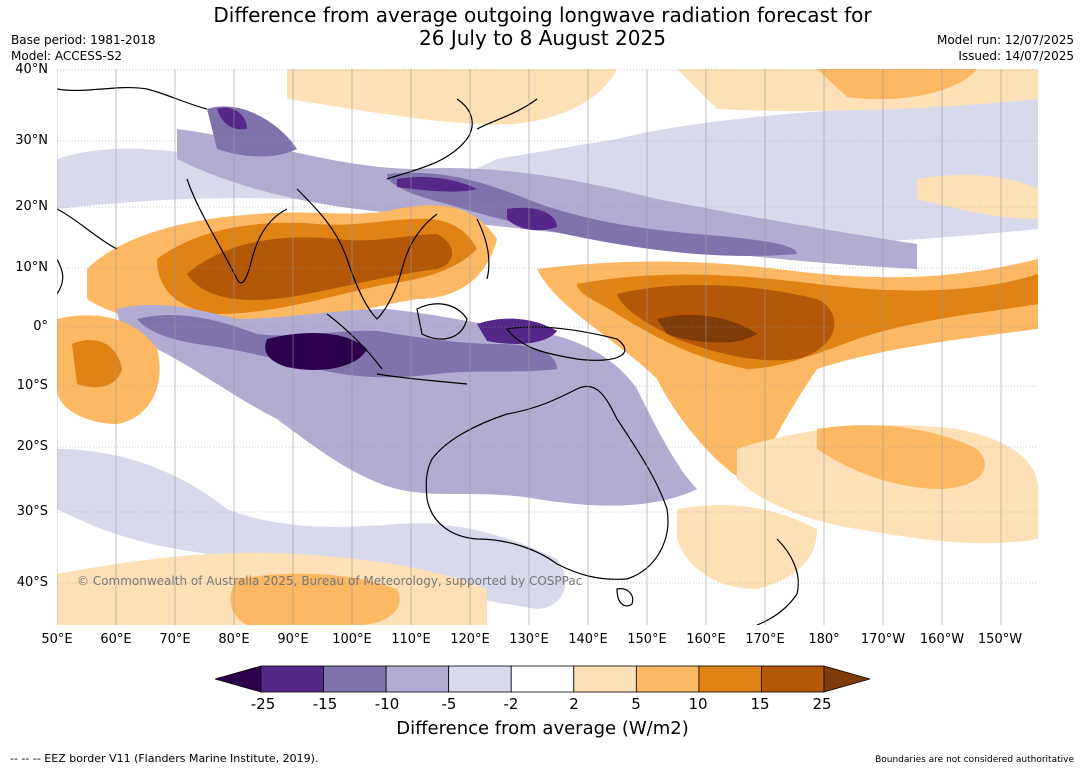  What do you see at coordinates (449, 704) in the screenshot?
I see `colorbar-label-3: -5` at bounding box center [449, 704].